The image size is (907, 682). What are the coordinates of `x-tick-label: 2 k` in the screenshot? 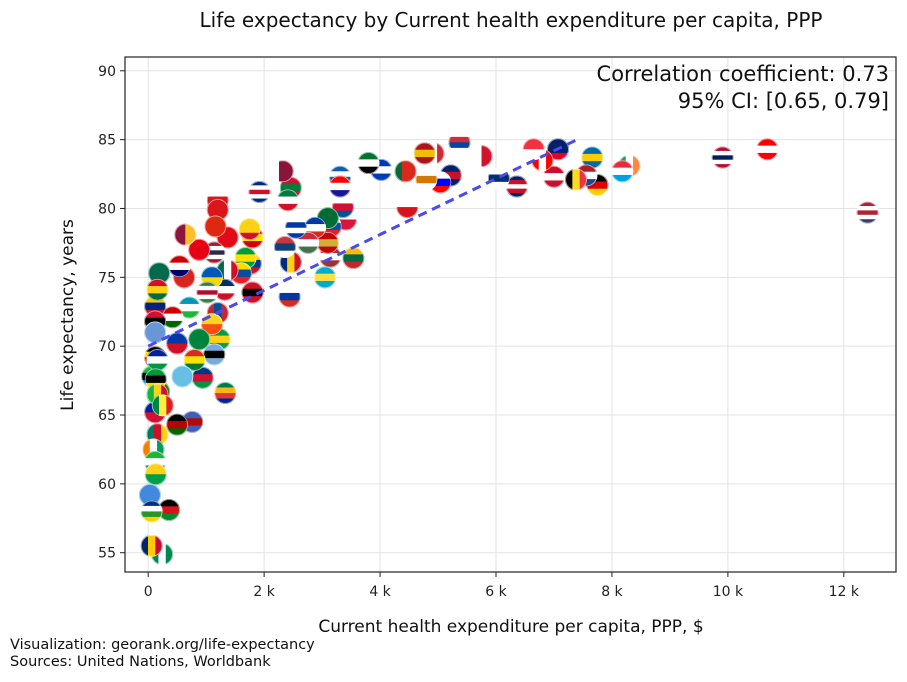 It's located at (264, 592).